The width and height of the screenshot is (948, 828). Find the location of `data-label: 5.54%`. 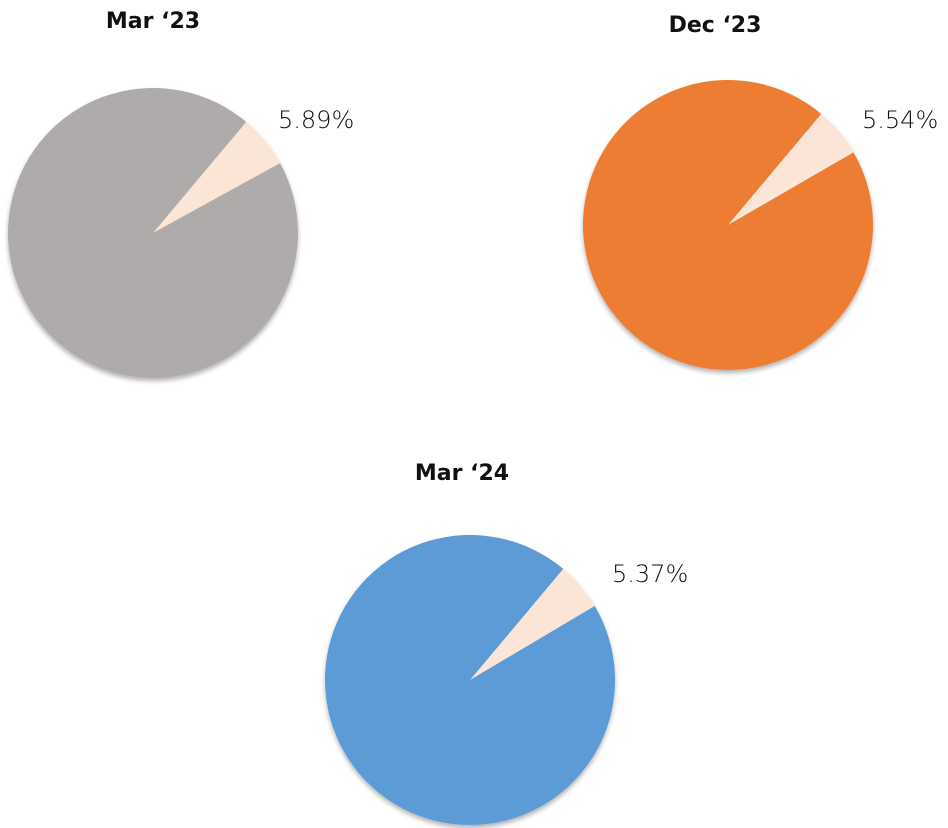

data-label: 5.54% is located at coordinates (900, 120).